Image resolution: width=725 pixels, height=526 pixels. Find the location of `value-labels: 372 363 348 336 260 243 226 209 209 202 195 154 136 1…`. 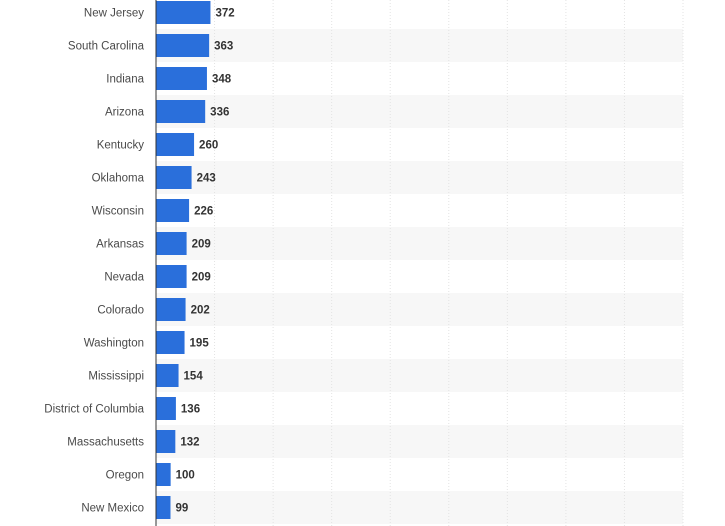

value-labels: 372 363 348 336 260 243 226 209 209 202 195 154 136 1… is located at coordinates (204, 261).